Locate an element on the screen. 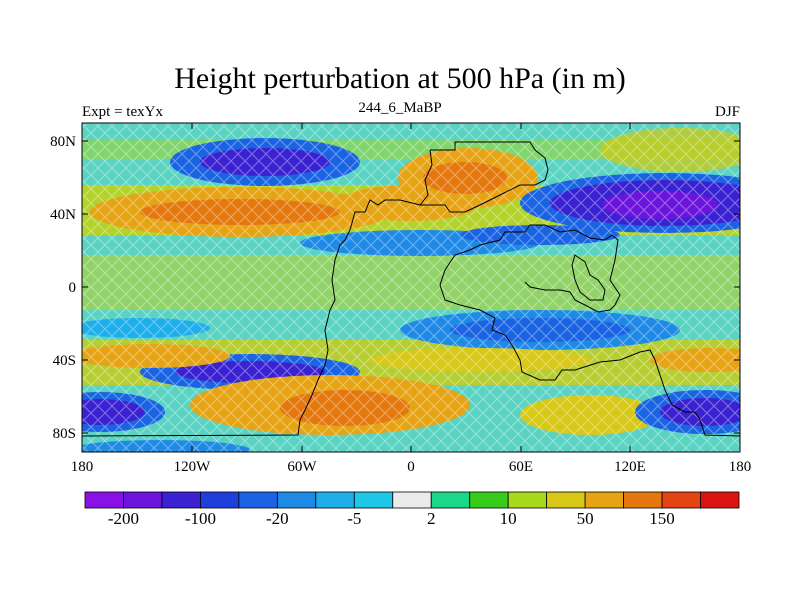 The height and width of the screenshot is (600, 800). colorbar-label: 10 is located at coordinates (508, 518).